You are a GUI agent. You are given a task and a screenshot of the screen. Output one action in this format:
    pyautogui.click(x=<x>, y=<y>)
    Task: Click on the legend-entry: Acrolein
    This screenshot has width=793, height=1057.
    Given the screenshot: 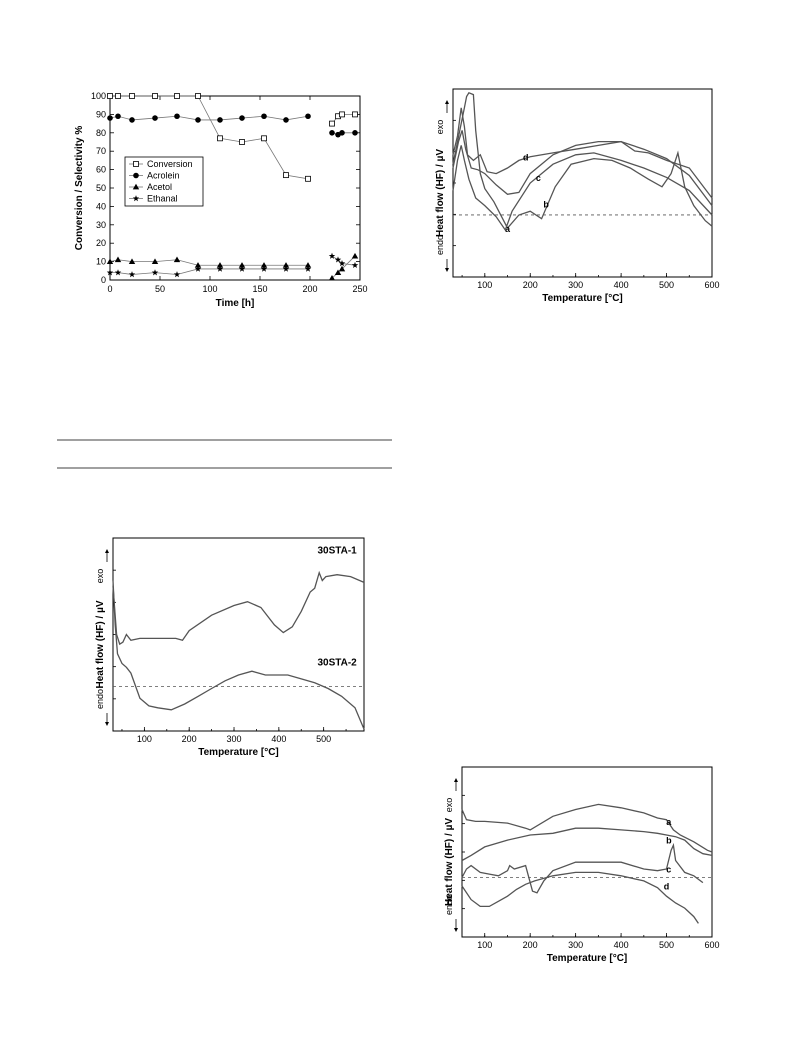 What is the action you would take?
    pyautogui.click(x=163, y=176)
    